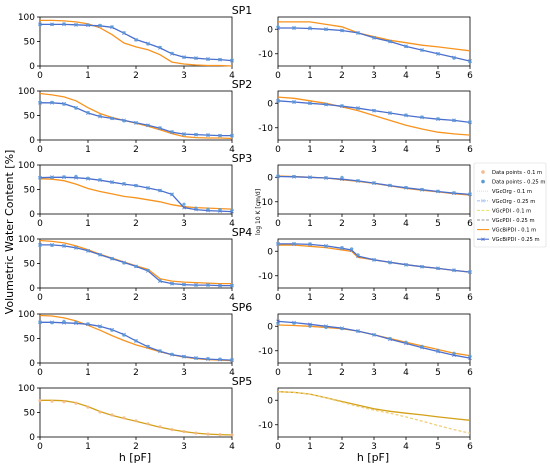  I want to click on legend-label: Data points - 0.25 m, so click(518, 183).